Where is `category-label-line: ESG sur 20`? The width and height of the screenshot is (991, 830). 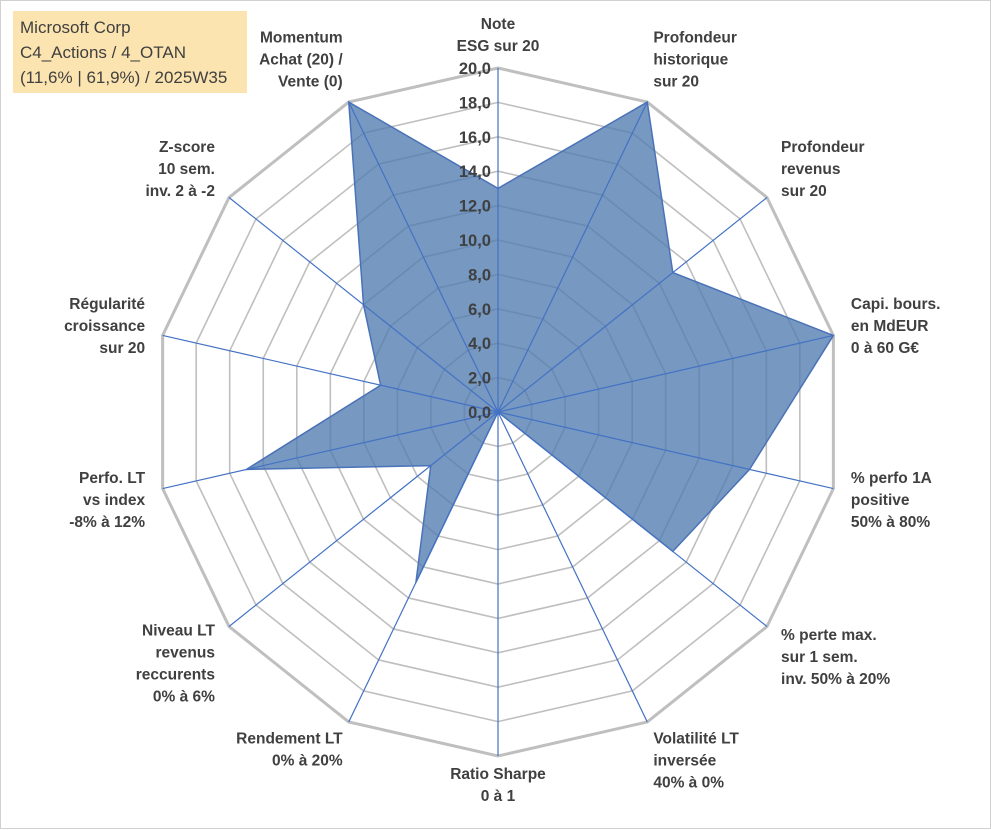 category-label-line: ESG sur 20 is located at coordinates (498, 46).